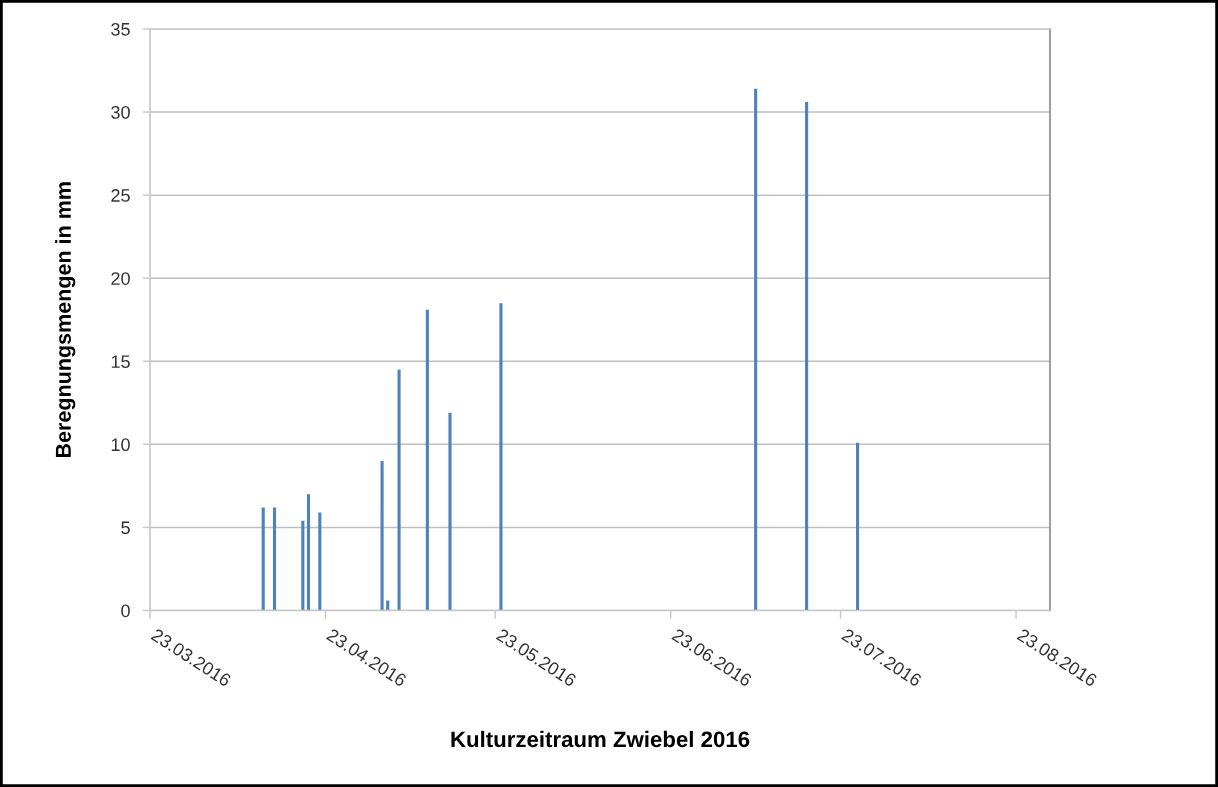 The width and height of the screenshot is (1218, 787). What do you see at coordinates (120, 362) in the screenshot?
I see `y-tick-label: 15` at bounding box center [120, 362].